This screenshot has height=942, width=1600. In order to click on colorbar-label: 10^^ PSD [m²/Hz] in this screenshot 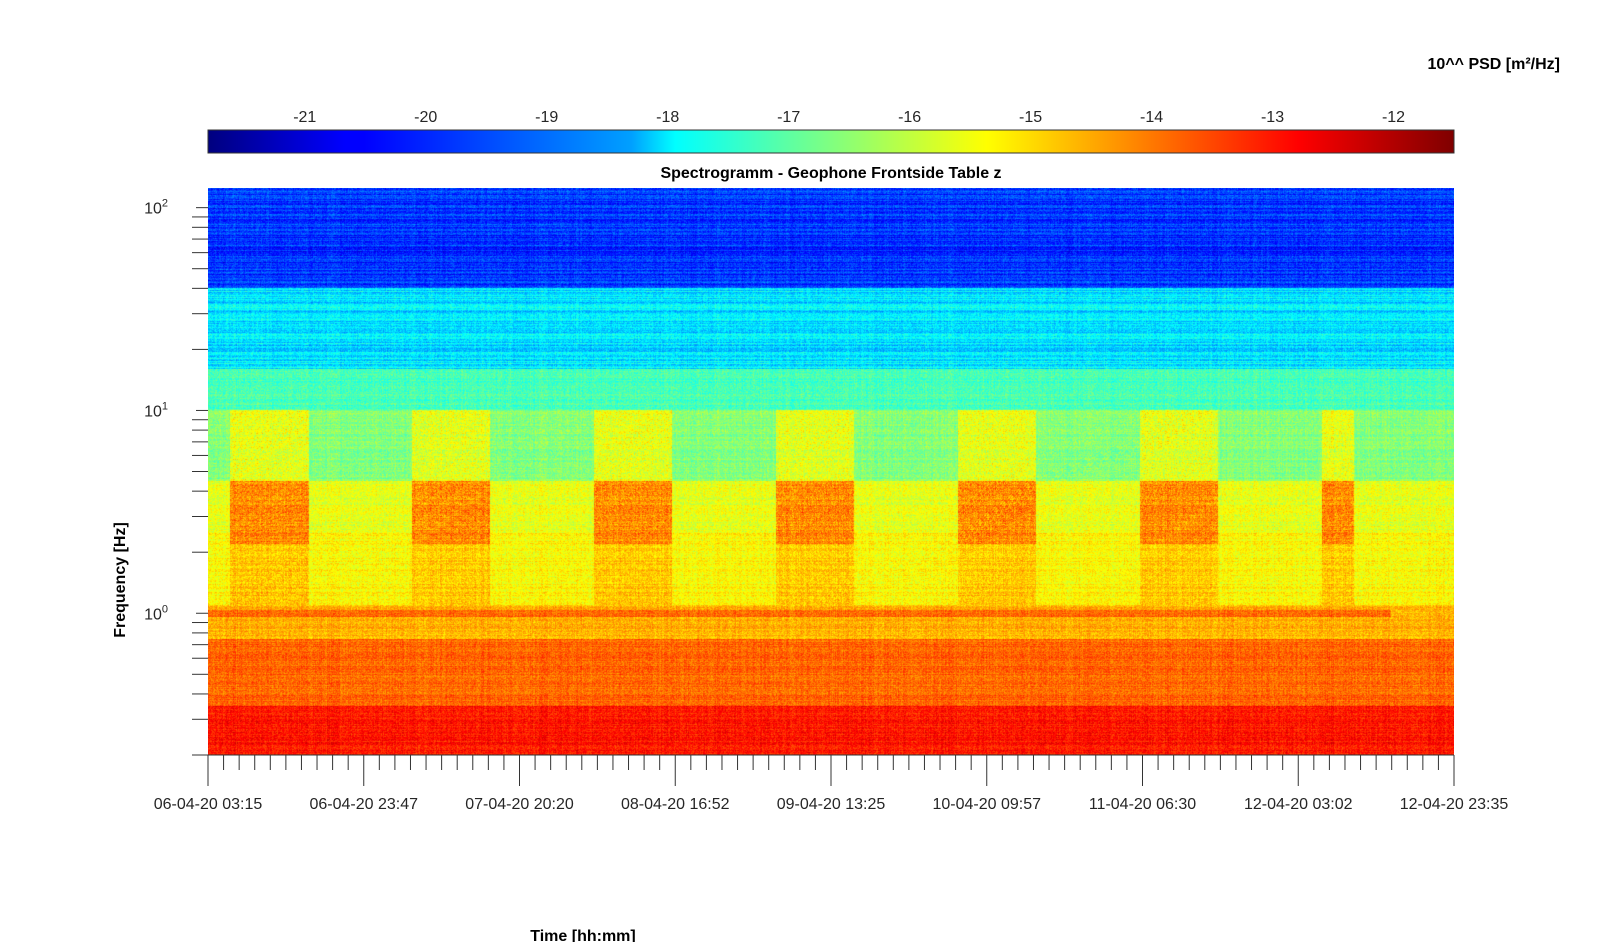, I will do `click(1494, 64)`.